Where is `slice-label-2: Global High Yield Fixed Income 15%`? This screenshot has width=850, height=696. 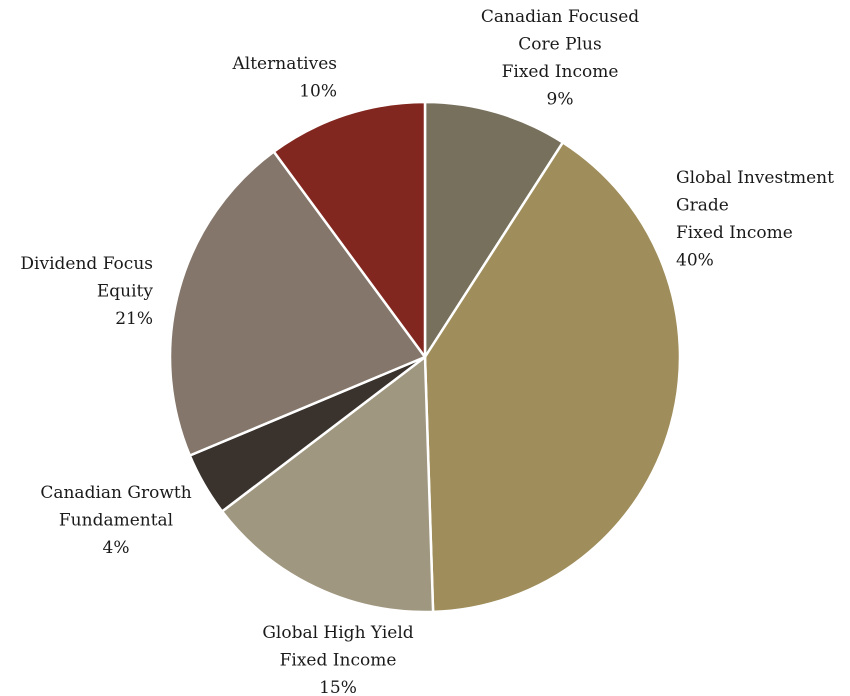
slice-label-2: Global High Yield Fixed Income 15% is located at coordinates (337, 659).